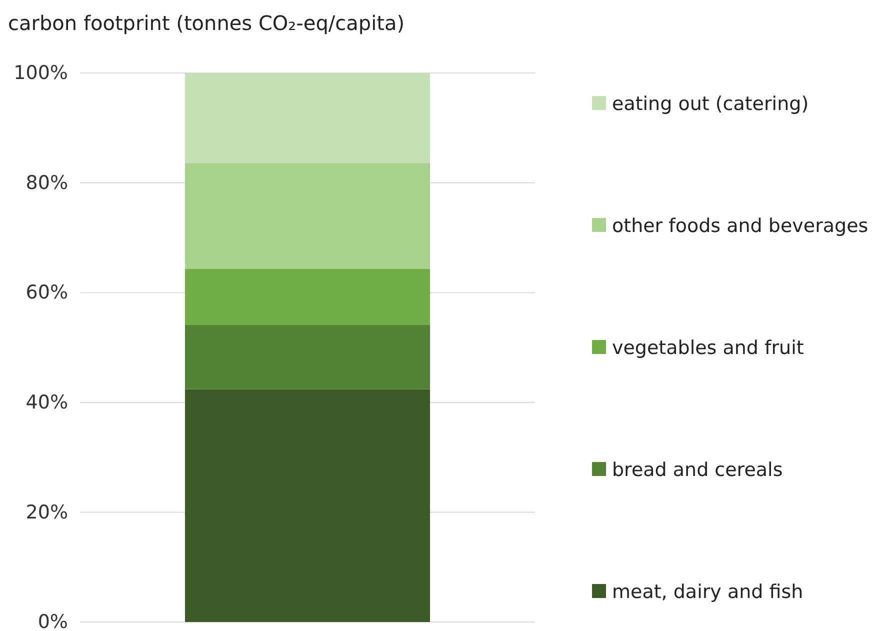 This screenshot has width=893, height=631. What do you see at coordinates (47, 183) in the screenshot?
I see `y-tick-label: 80%` at bounding box center [47, 183].